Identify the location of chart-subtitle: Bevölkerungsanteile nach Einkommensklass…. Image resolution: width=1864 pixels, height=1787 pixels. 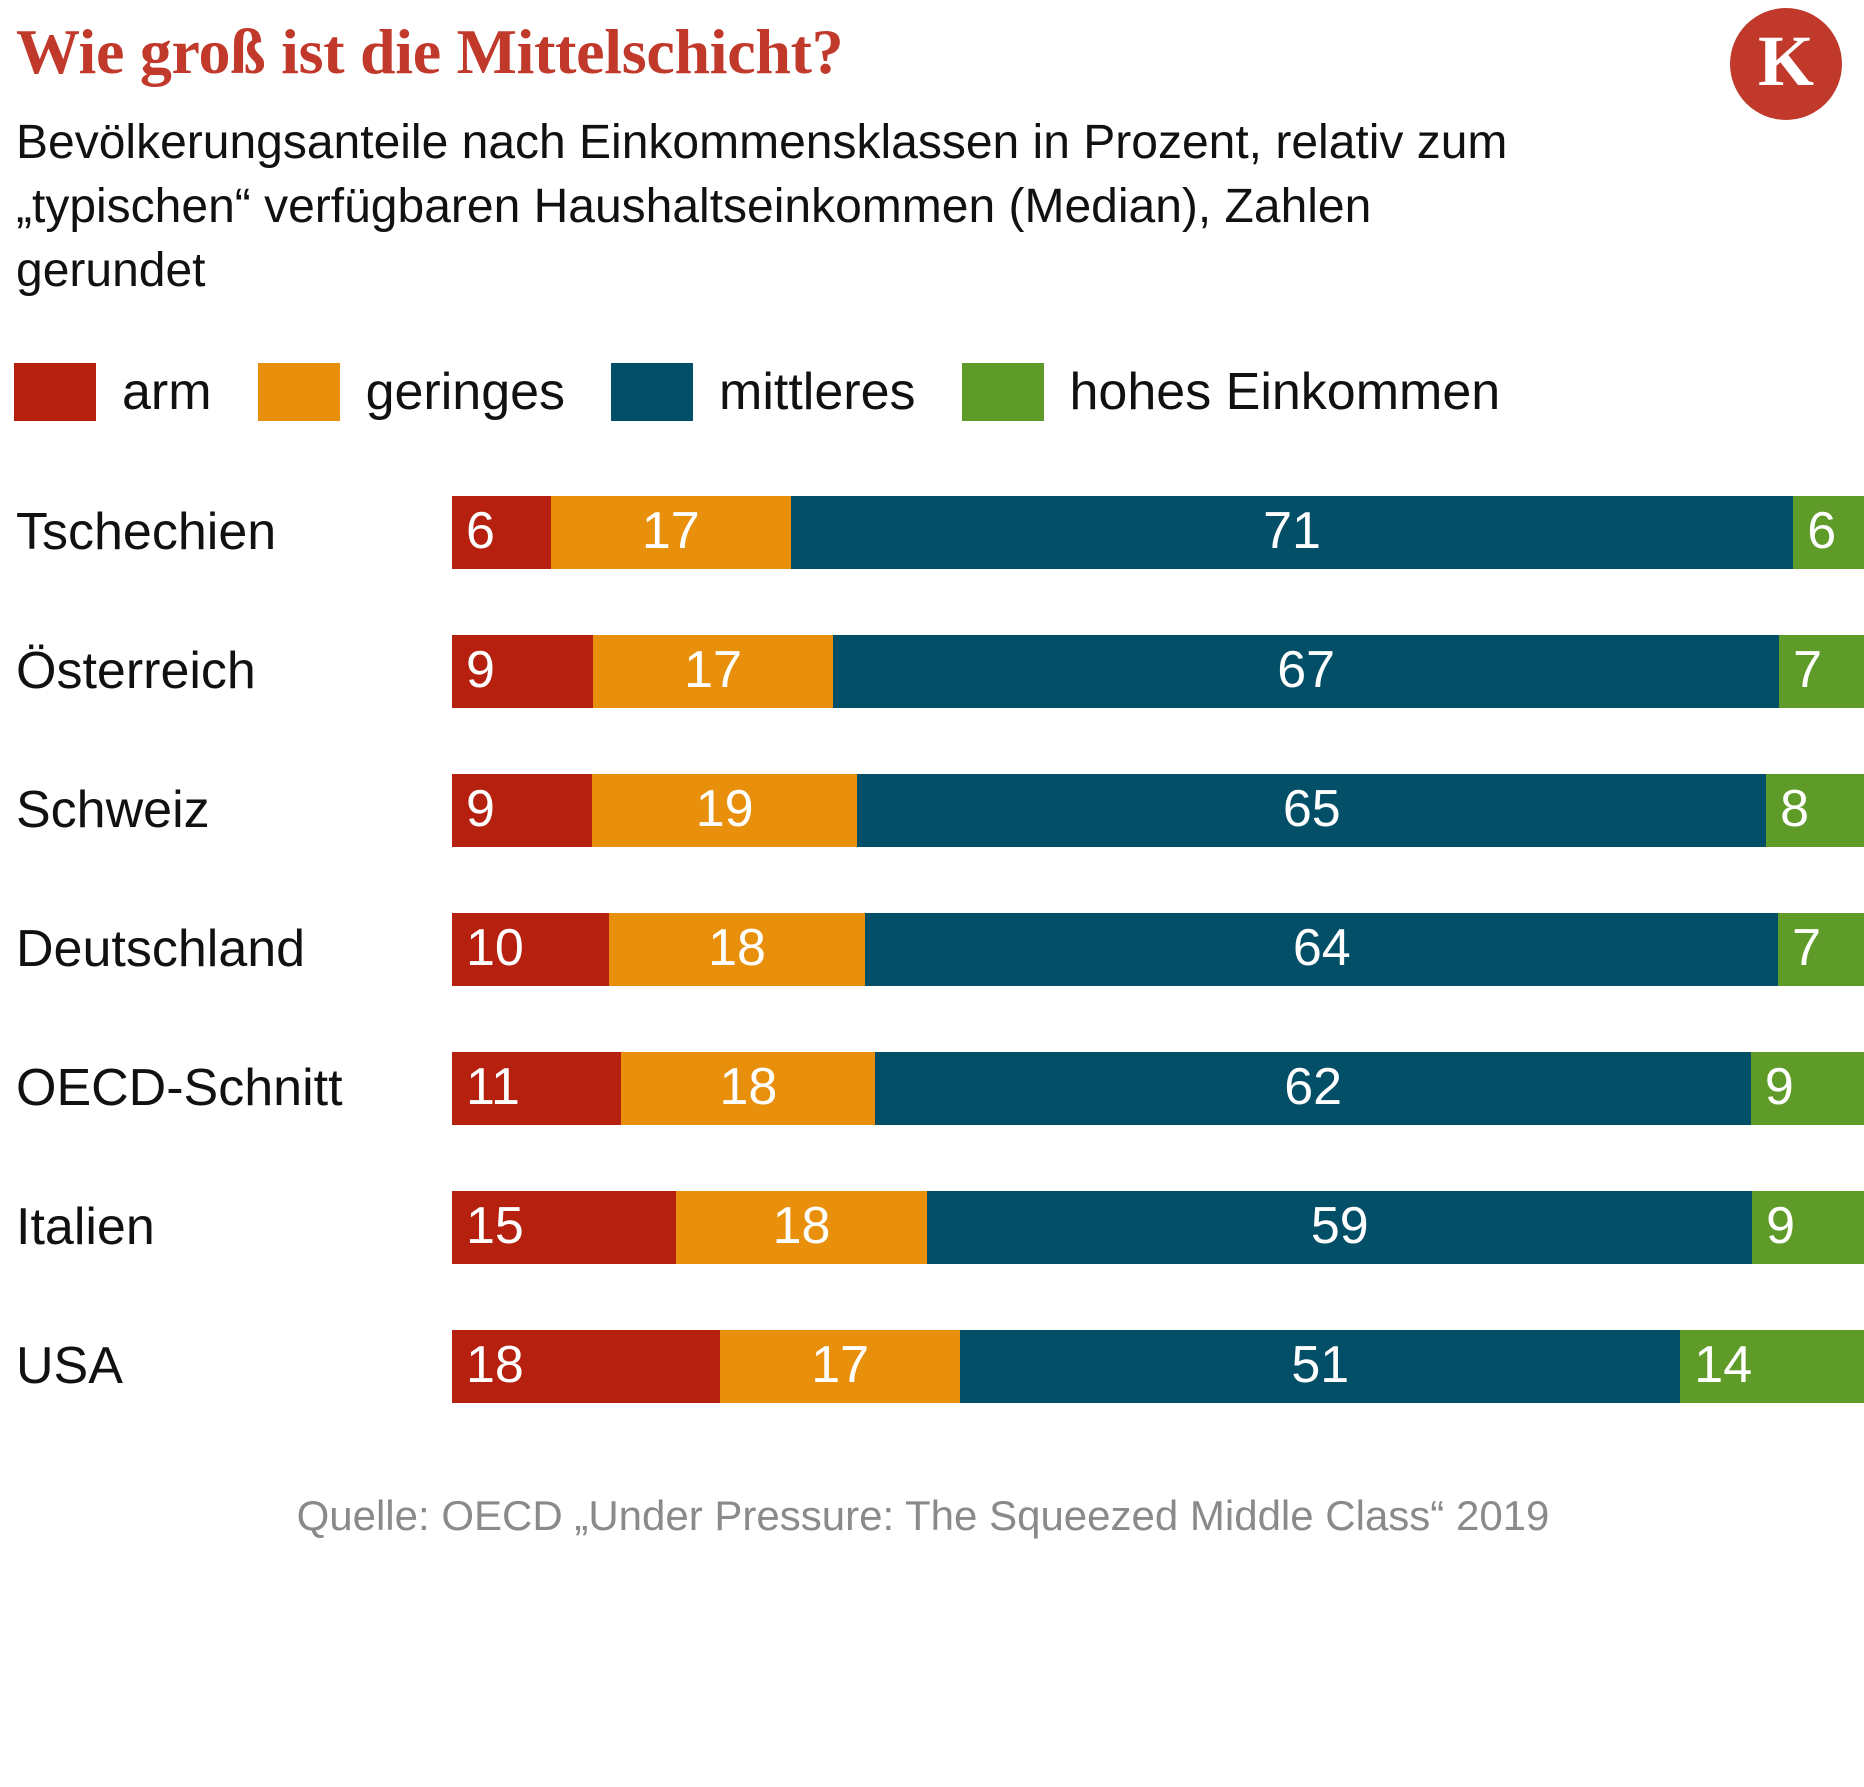
(762, 206).